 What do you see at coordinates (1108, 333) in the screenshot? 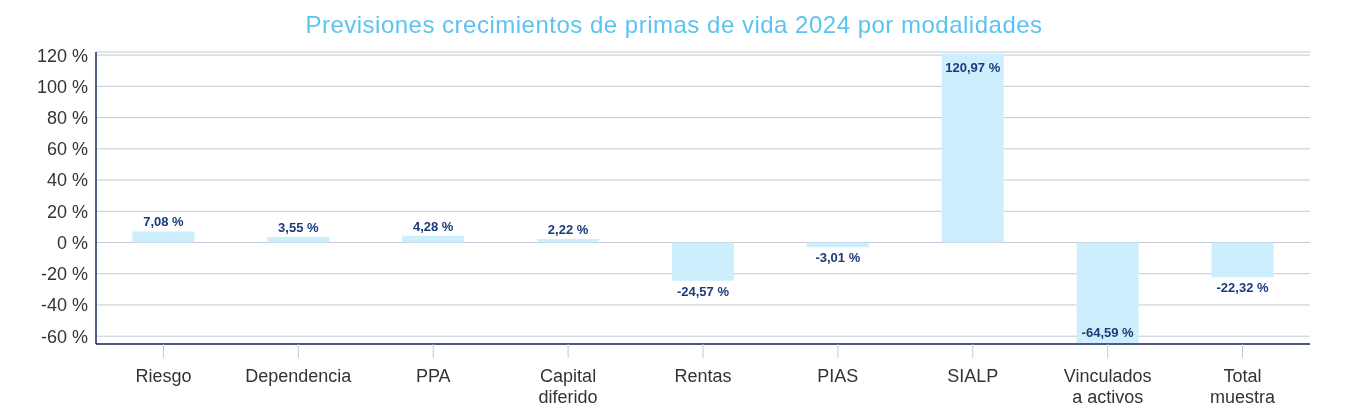
I see `data-label: -64,59 %` at bounding box center [1108, 333].